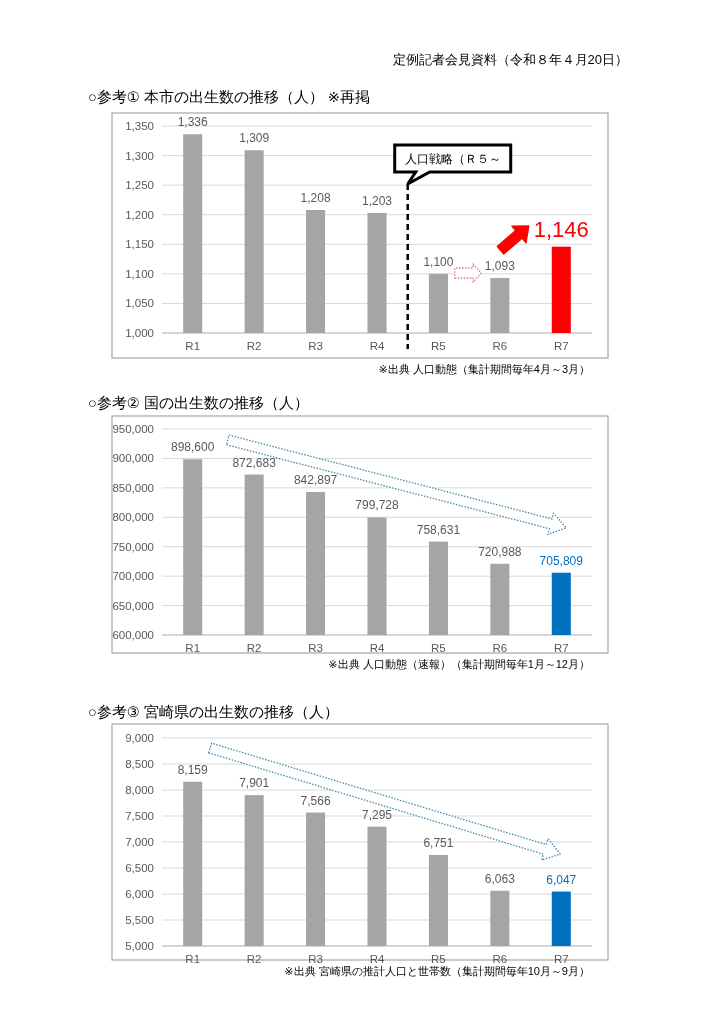  Describe the element at coordinates (377, 505) in the screenshot. I see `data-label: 799,728` at that location.